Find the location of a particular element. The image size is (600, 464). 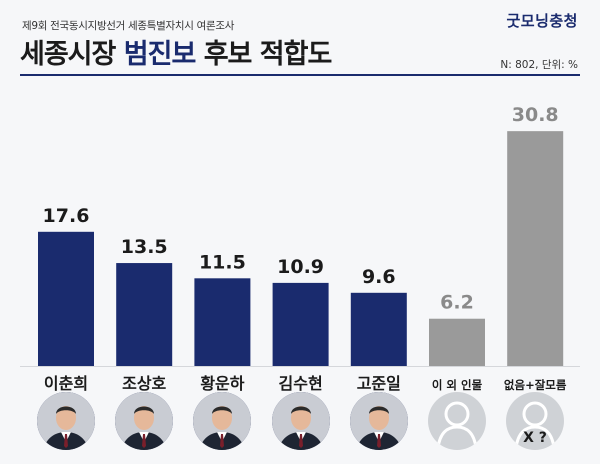

brand-logo: 굿모닝충청 is located at coordinates (542, 21).